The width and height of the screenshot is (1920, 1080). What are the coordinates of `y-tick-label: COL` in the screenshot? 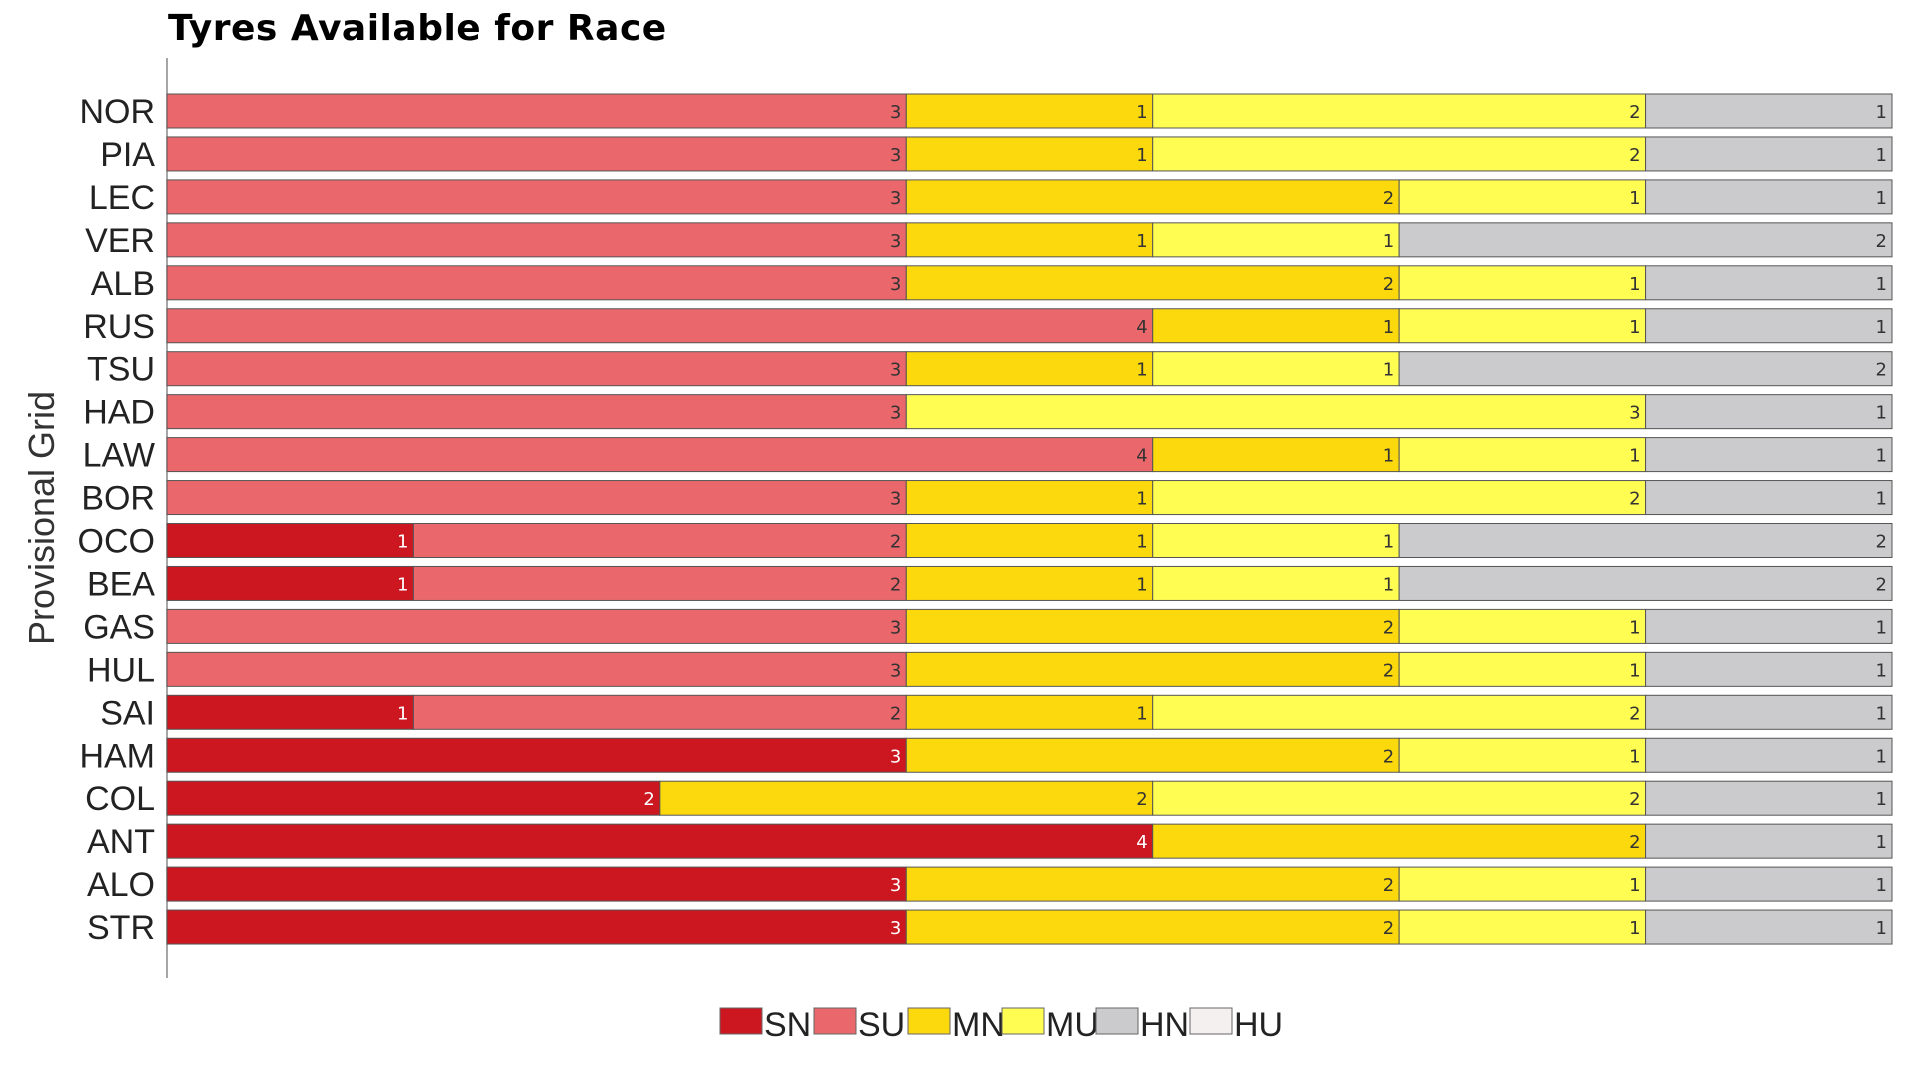 It's located at (120, 799).